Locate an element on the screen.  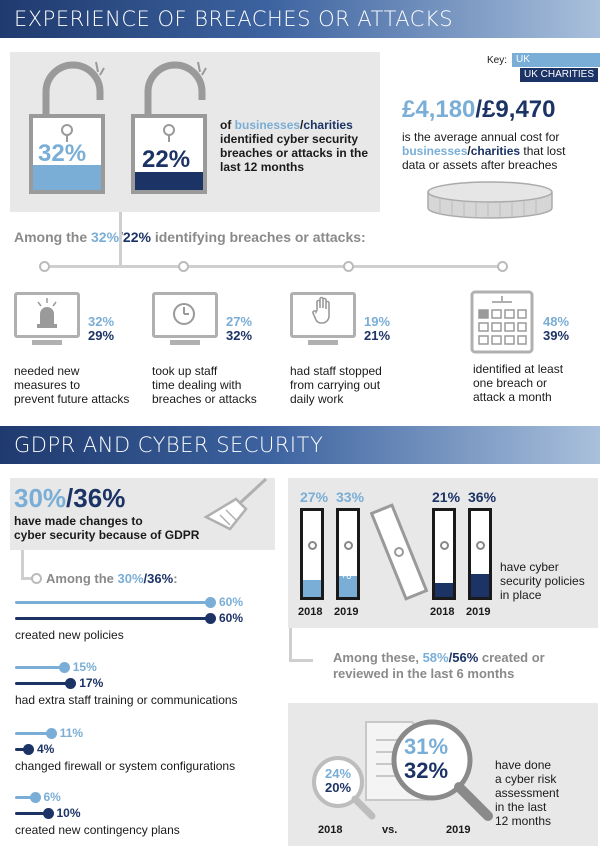
item-4-desc-line: identified at least is located at coordinates (518, 369).